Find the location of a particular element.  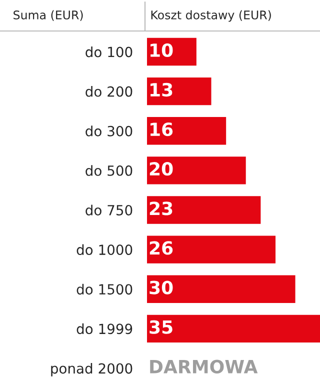

data-label: 35 is located at coordinates (161, 327).